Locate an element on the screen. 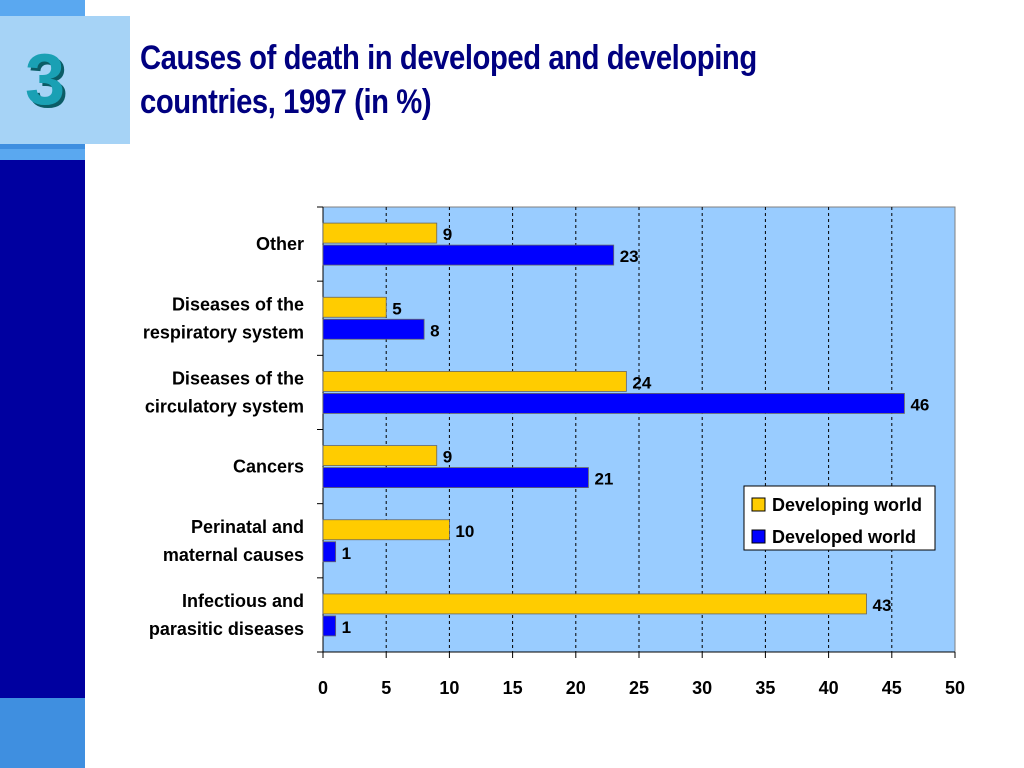 Image resolution: width=1024 pixels, height=768 pixels. x-tick-label: 50 is located at coordinates (955, 688).